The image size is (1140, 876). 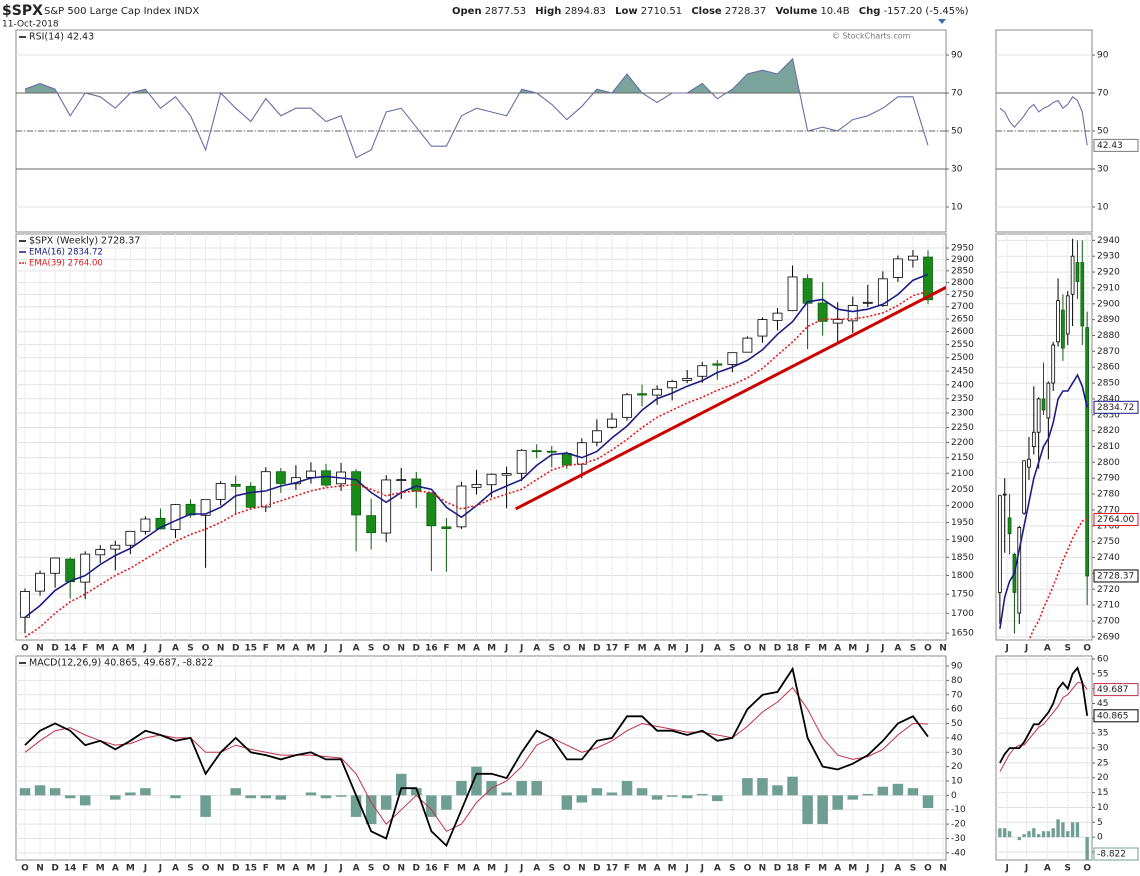 I want to click on y-tick-label: -30, so click(x=958, y=839).